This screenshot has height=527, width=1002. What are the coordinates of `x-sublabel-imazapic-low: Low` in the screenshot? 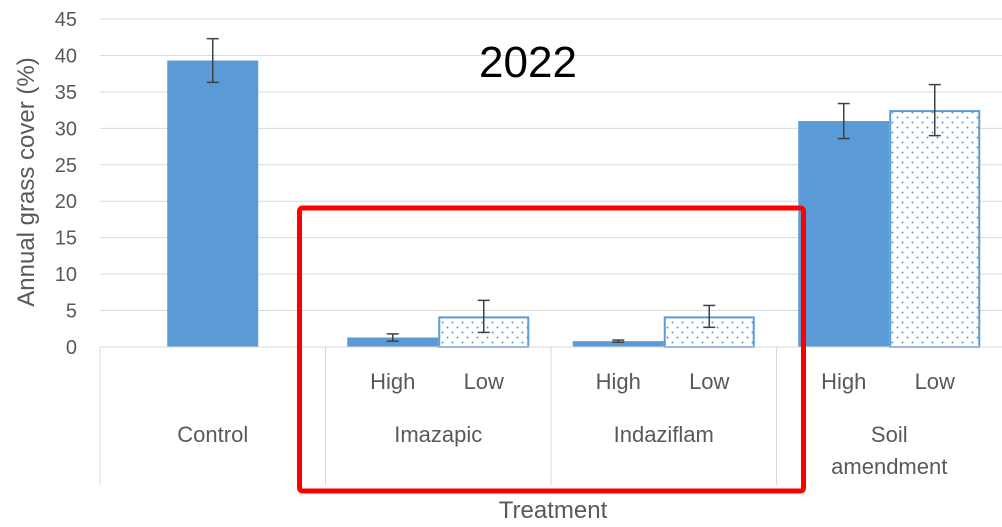 It's located at (484, 381).